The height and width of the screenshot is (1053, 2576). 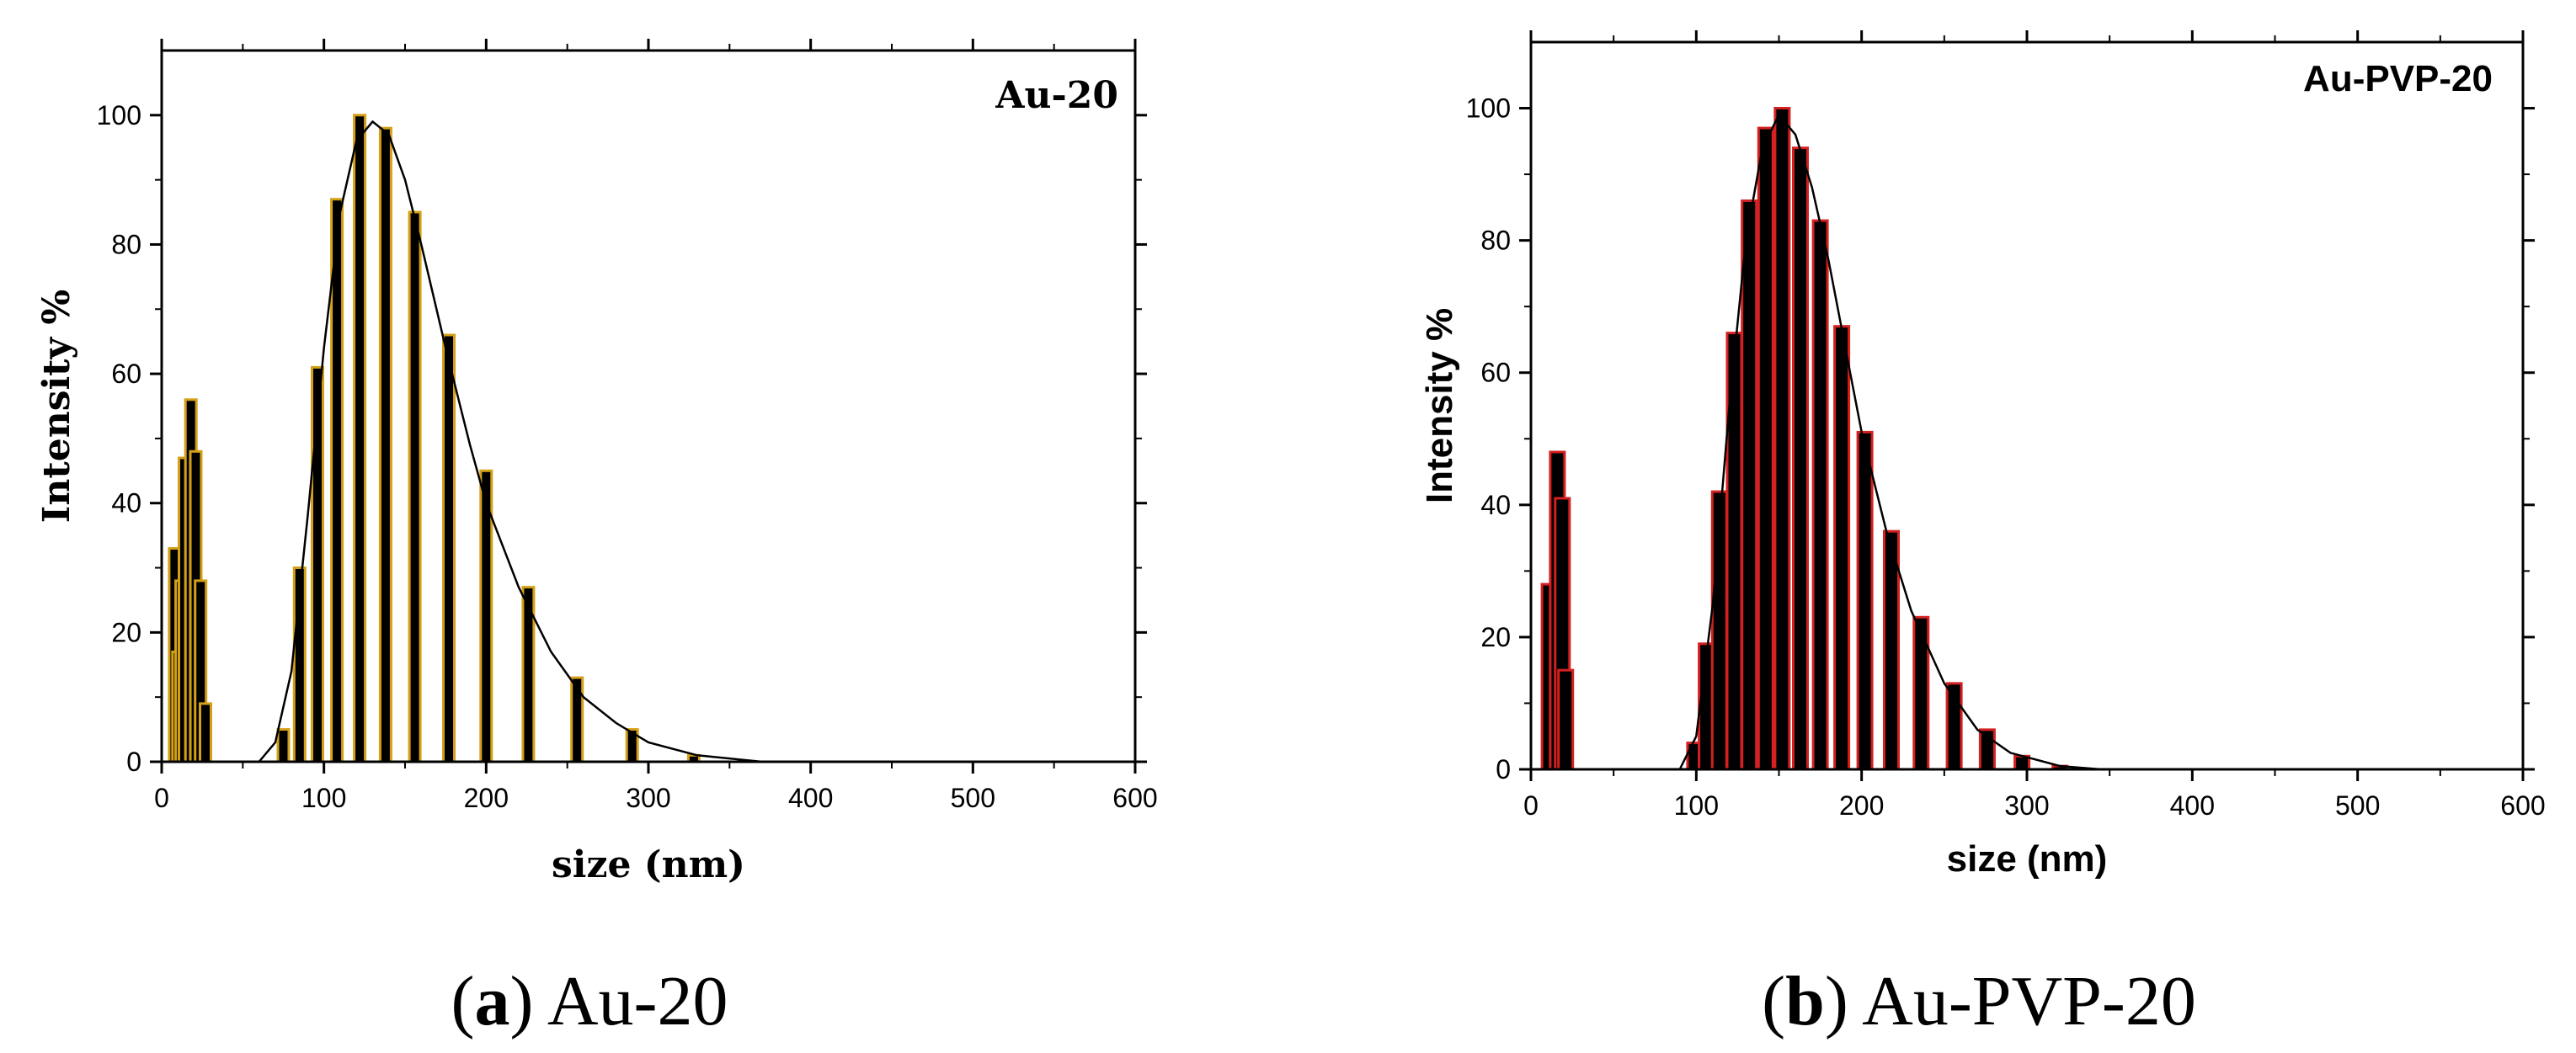 What do you see at coordinates (1056, 95) in the screenshot?
I see `chart-title: Au-20` at bounding box center [1056, 95].